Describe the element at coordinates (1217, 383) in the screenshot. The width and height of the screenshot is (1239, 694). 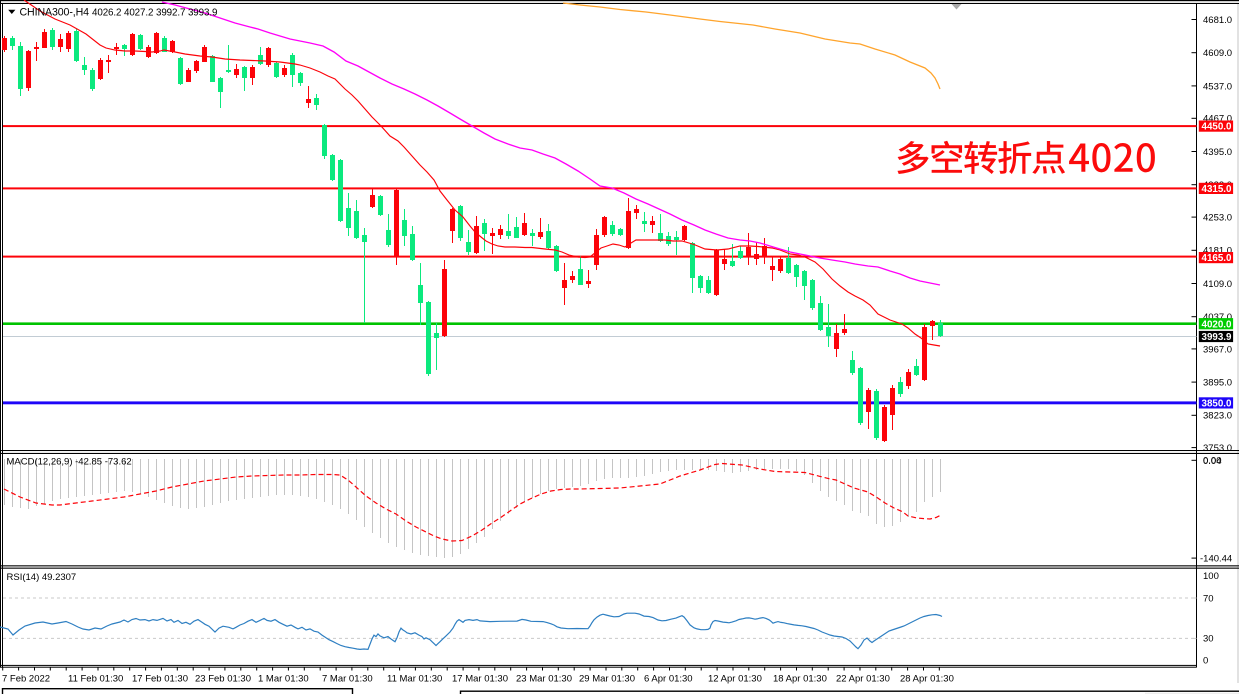
I see `svg-text: 3895.0` at that location.